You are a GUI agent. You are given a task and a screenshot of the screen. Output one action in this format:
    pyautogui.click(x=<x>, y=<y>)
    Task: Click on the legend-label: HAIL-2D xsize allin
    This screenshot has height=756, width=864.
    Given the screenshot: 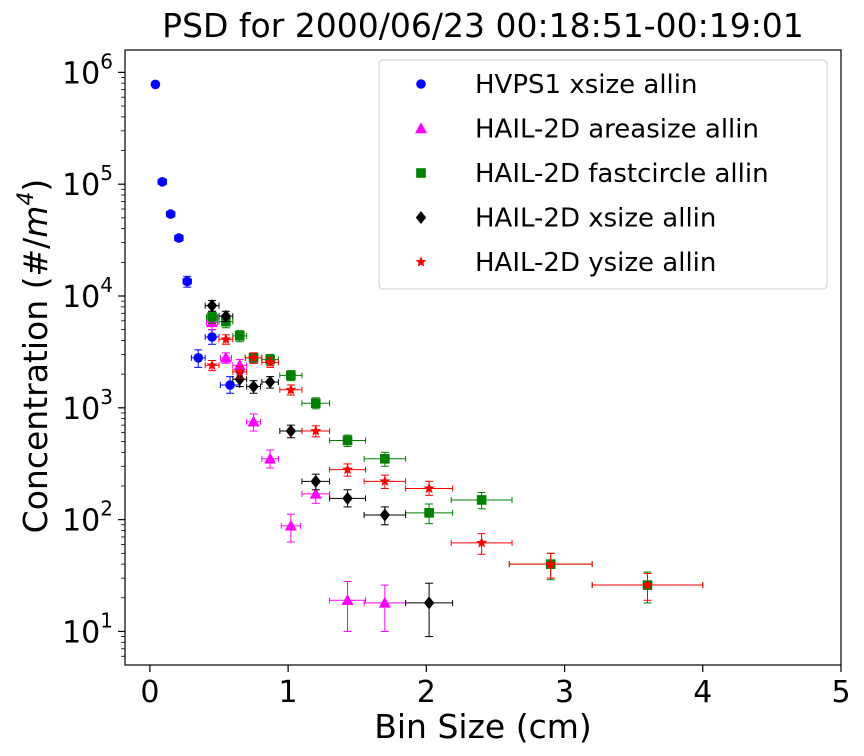 What is the action you would take?
    pyautogui.click(x=595, y=219)
    